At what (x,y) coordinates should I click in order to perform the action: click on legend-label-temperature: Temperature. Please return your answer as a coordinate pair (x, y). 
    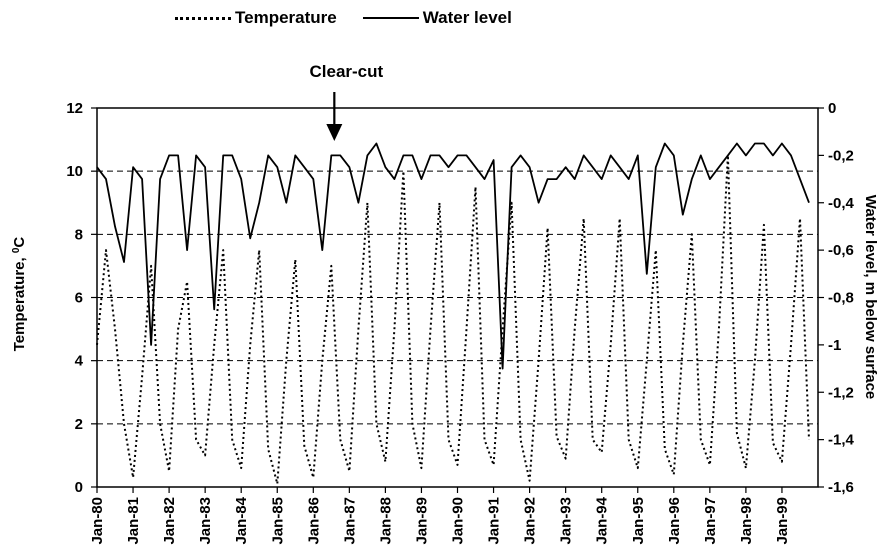
    Looking at the image, I should click on (286, 17).